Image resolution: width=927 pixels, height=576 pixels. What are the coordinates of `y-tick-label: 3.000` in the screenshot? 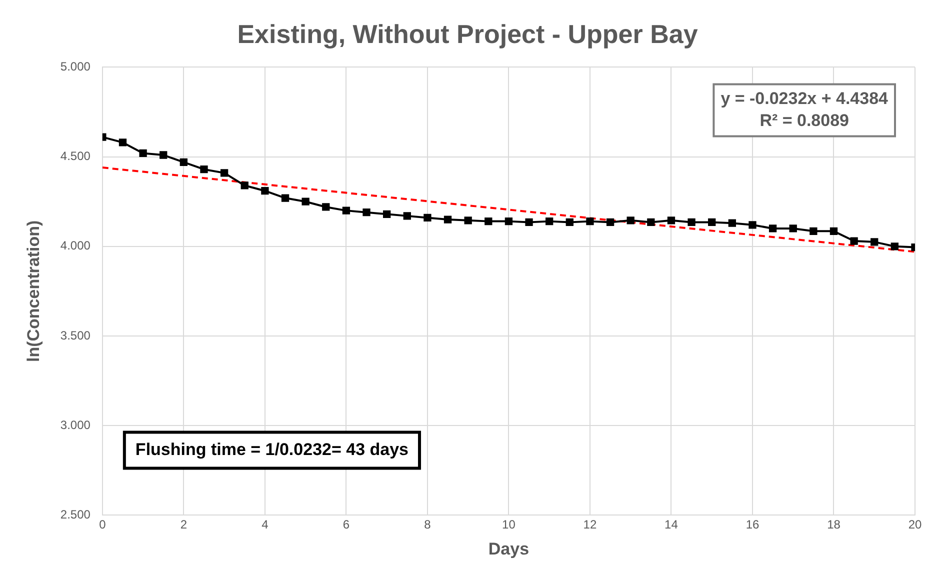 It's located at (75, 425).